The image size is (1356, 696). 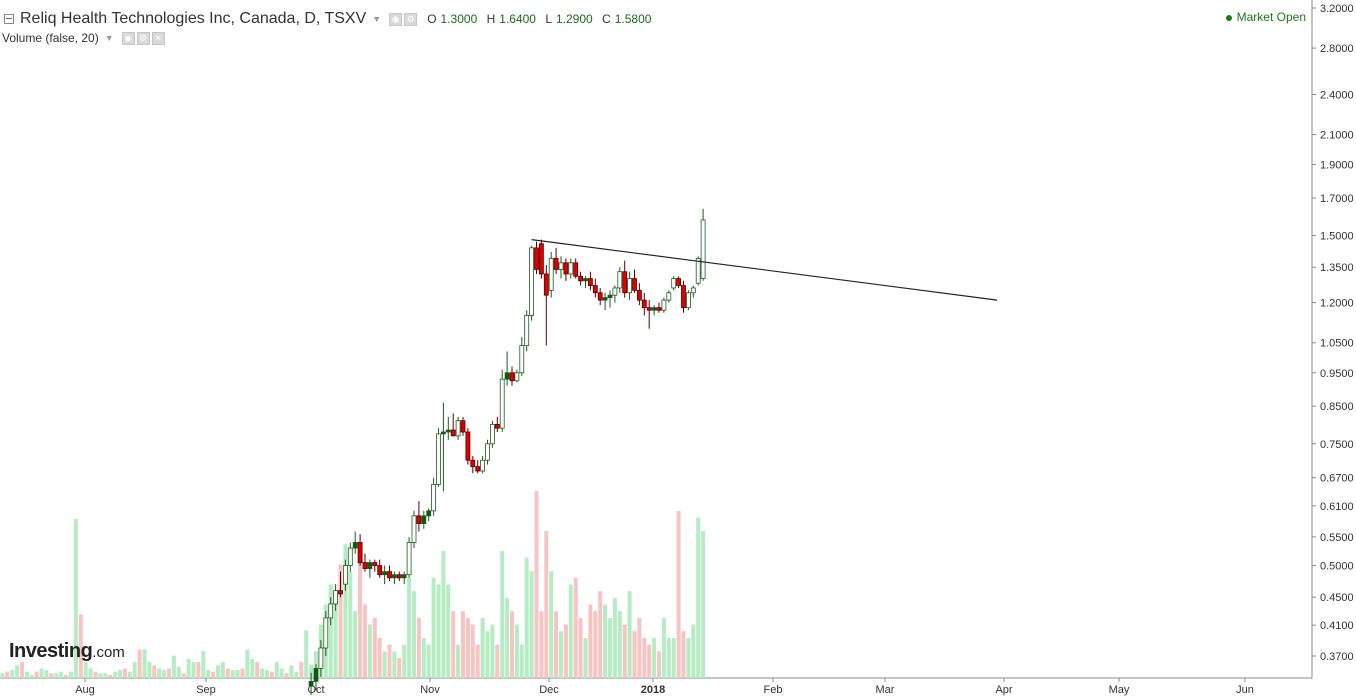 What do you see at coordinates (50, 38) in the screenshot?
I see `volume-indicator-label: Volume (false, 20)` at bounding box center [50, 38].